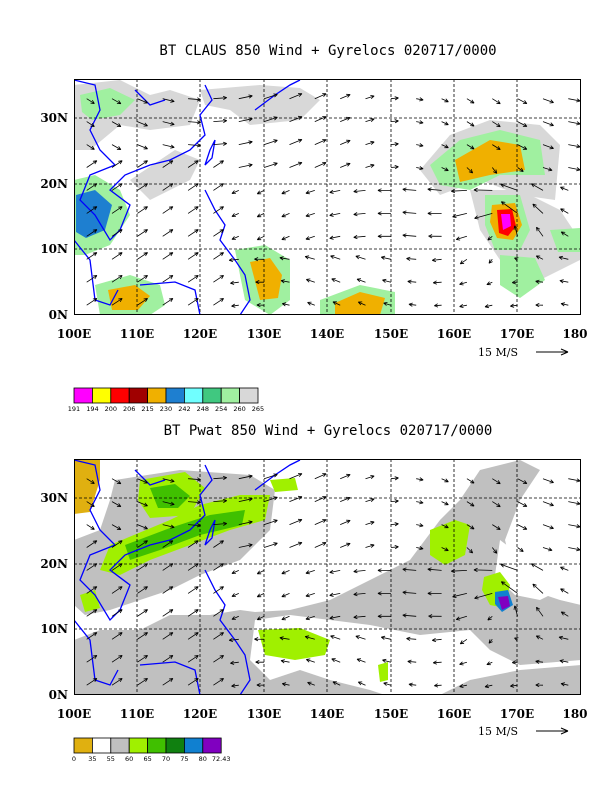 The width and height of the screenshot is (612, 792). What do you see at coordinates (111, 409) in the screenshot?
I see `colorbar-label: 200` at bounding box center [111, 409].